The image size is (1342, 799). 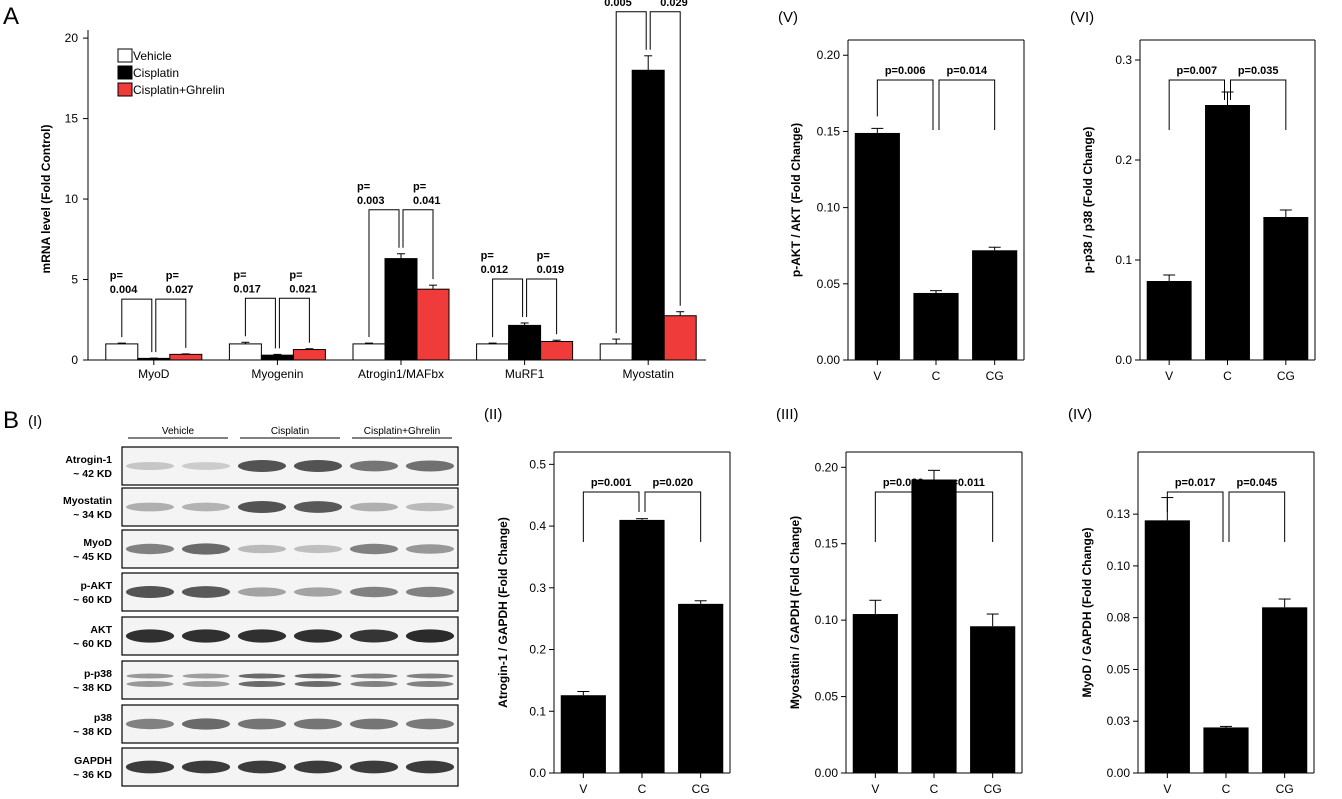 I want to click on legend-label: Vehicle, so click(x=152, y=56).